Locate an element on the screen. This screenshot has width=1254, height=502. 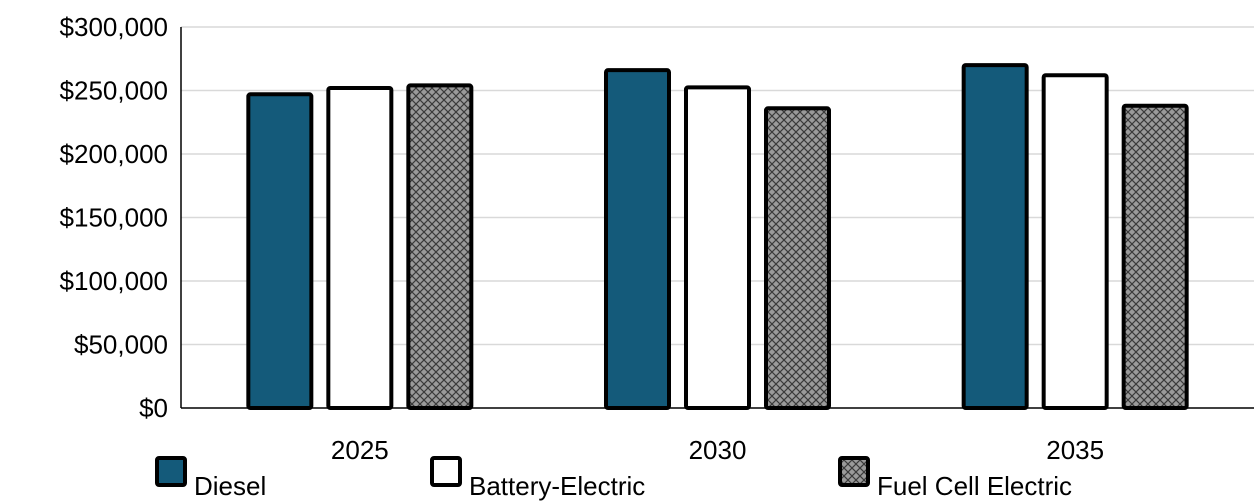
x-axis-tick-labels: 2025 2030 2035 is located at coordinates (717, 450).